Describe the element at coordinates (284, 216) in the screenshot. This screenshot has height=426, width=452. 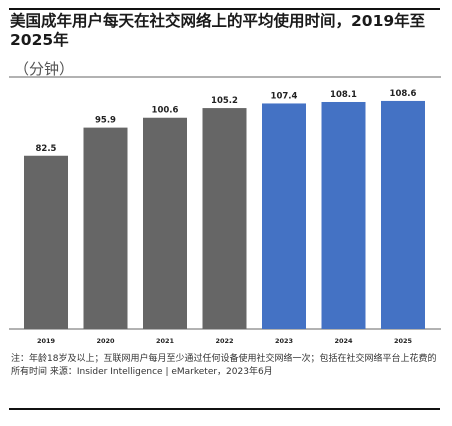
I see `bar-2023` at that location.